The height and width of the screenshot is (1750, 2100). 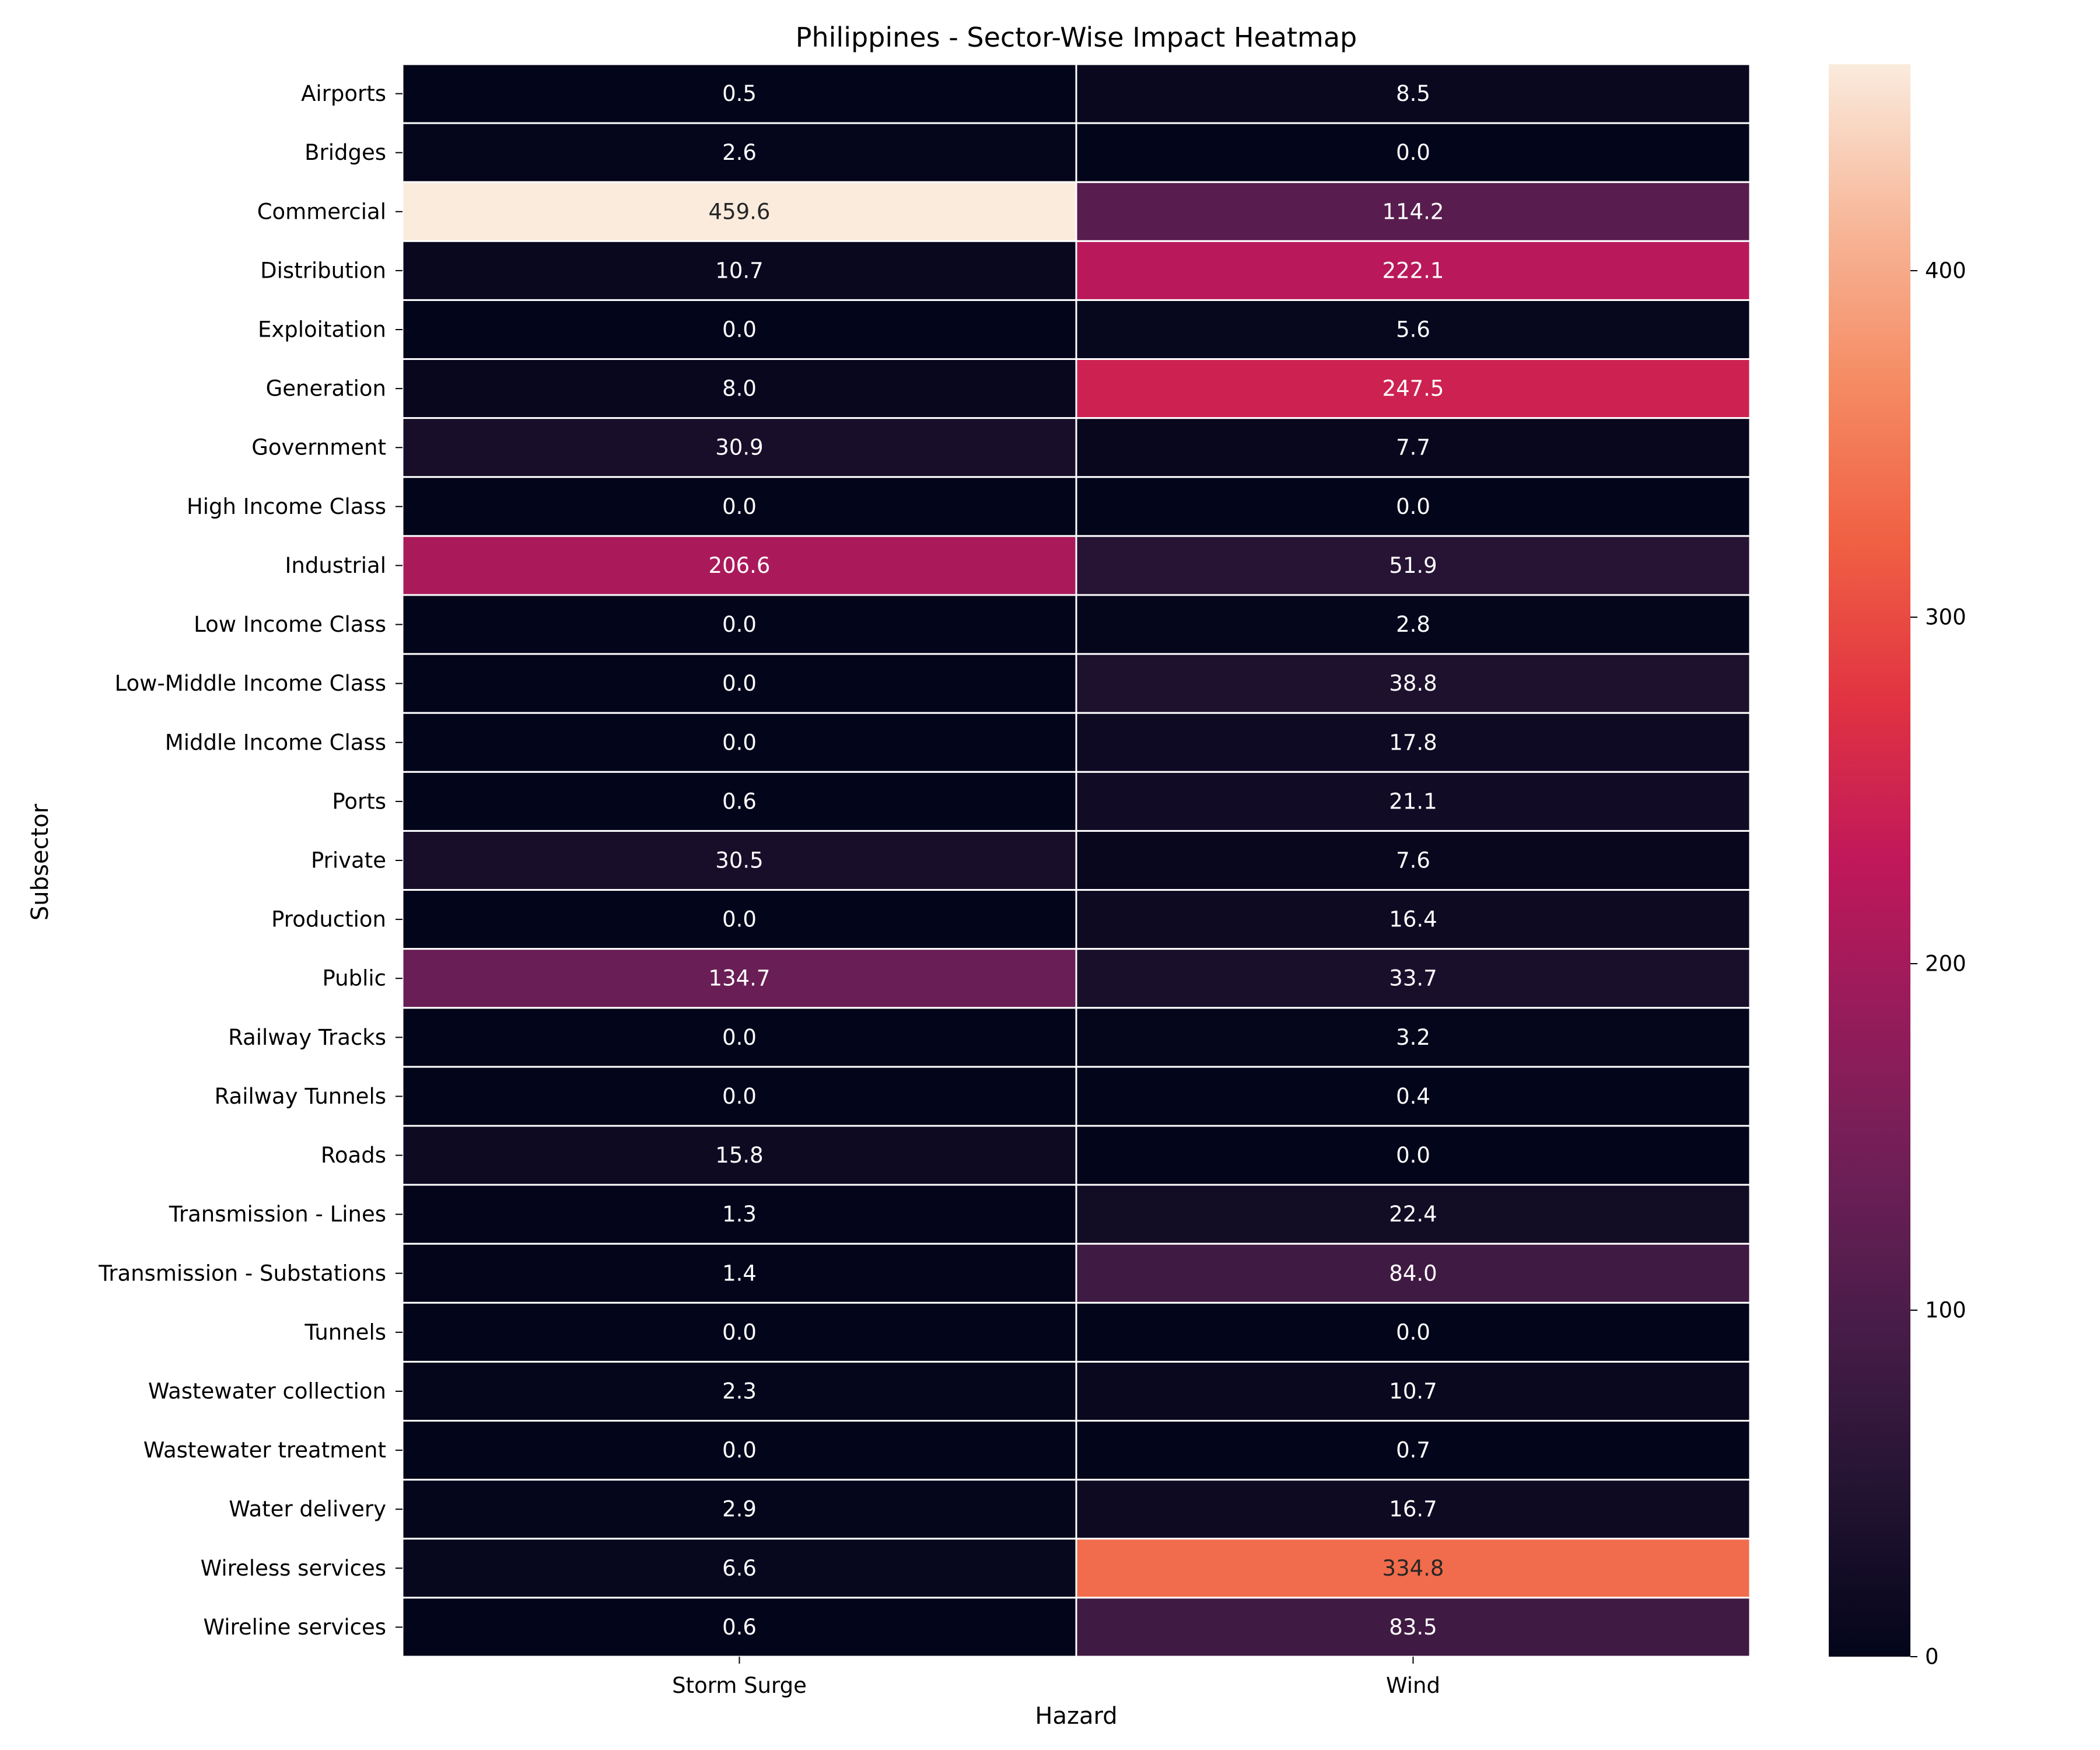 I want to click on cell-value-label: 21.1, so click(x=1413, y=801).